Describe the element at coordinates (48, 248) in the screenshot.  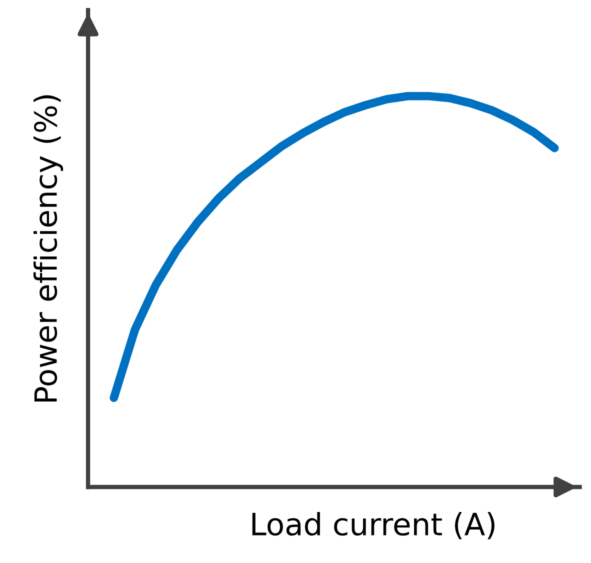
I see `y-axis-title: Power efficiency (%)` at that location.